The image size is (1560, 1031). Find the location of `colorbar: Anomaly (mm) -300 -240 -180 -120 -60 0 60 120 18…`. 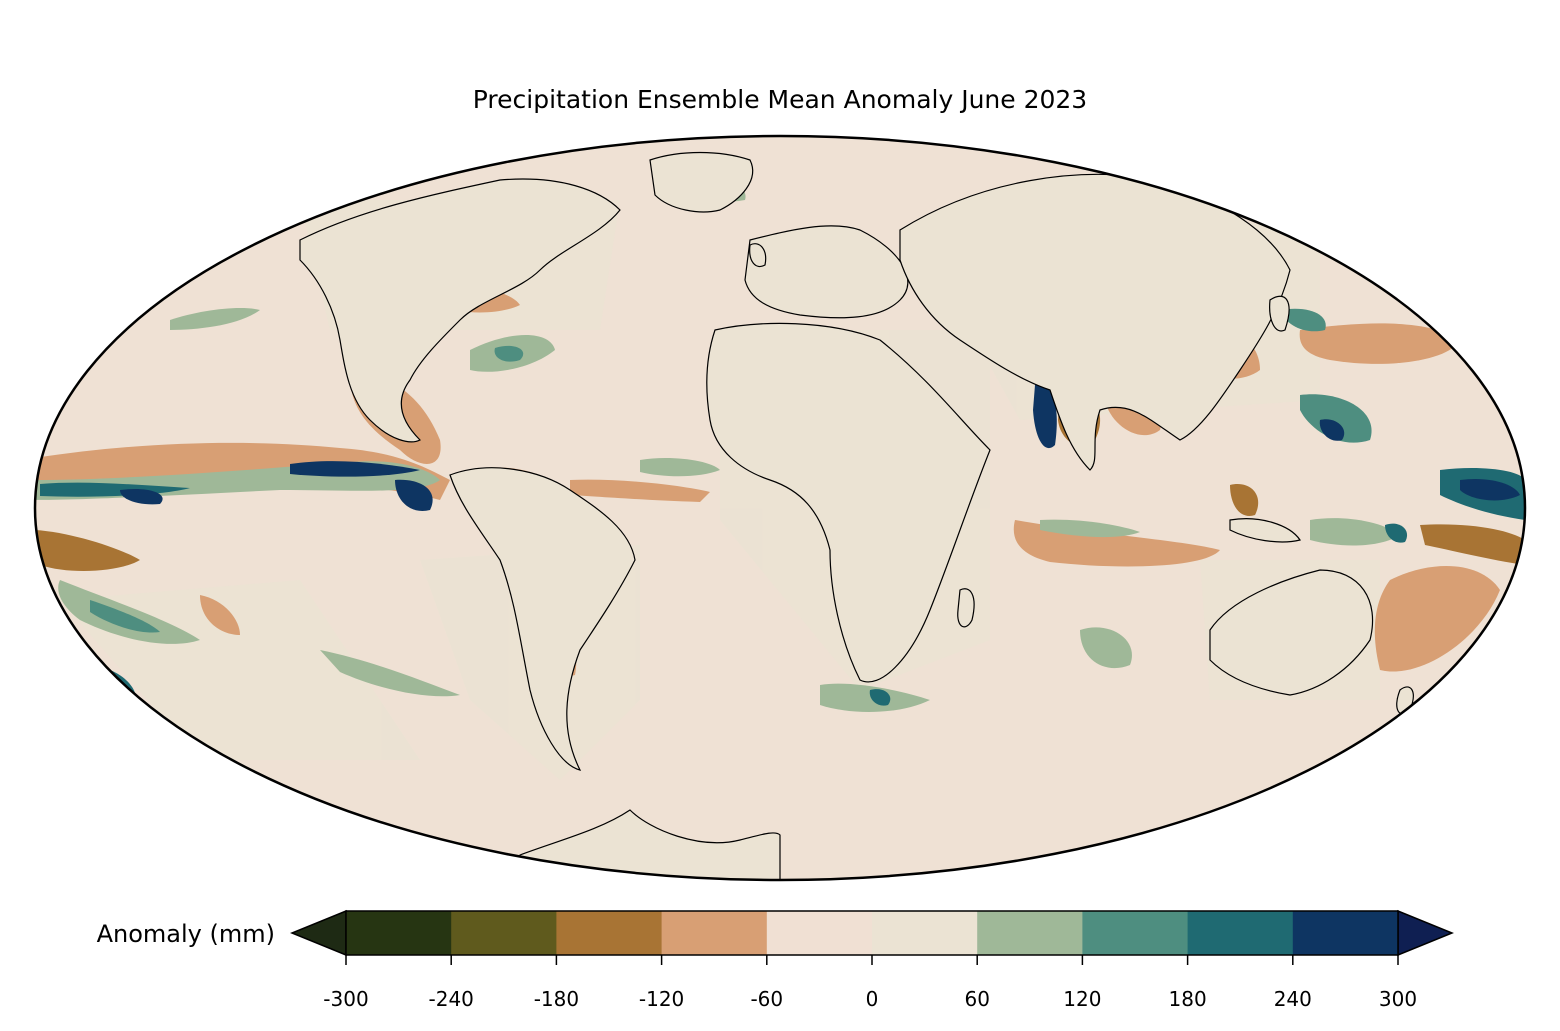

colorbar: Anomaly (mm) -300 -240 -180 -120 -60 0 60 120 18… is located at coordinates (775, 960).